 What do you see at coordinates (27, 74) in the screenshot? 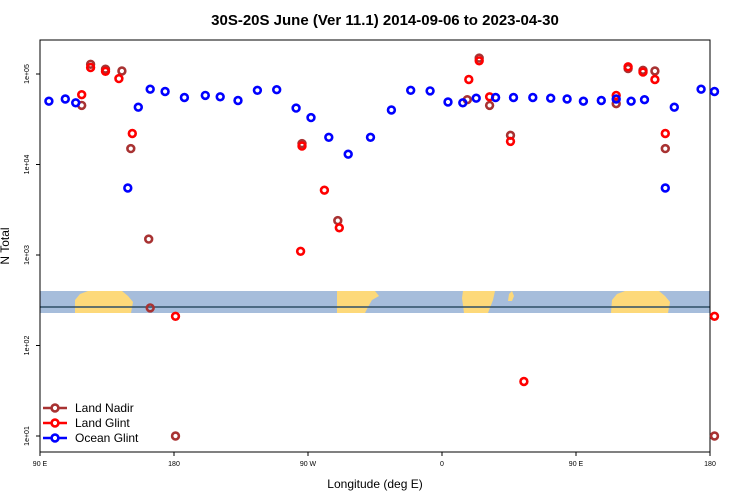
I see `y-tick-label: 1e+05` at bounding box center [27, 74].